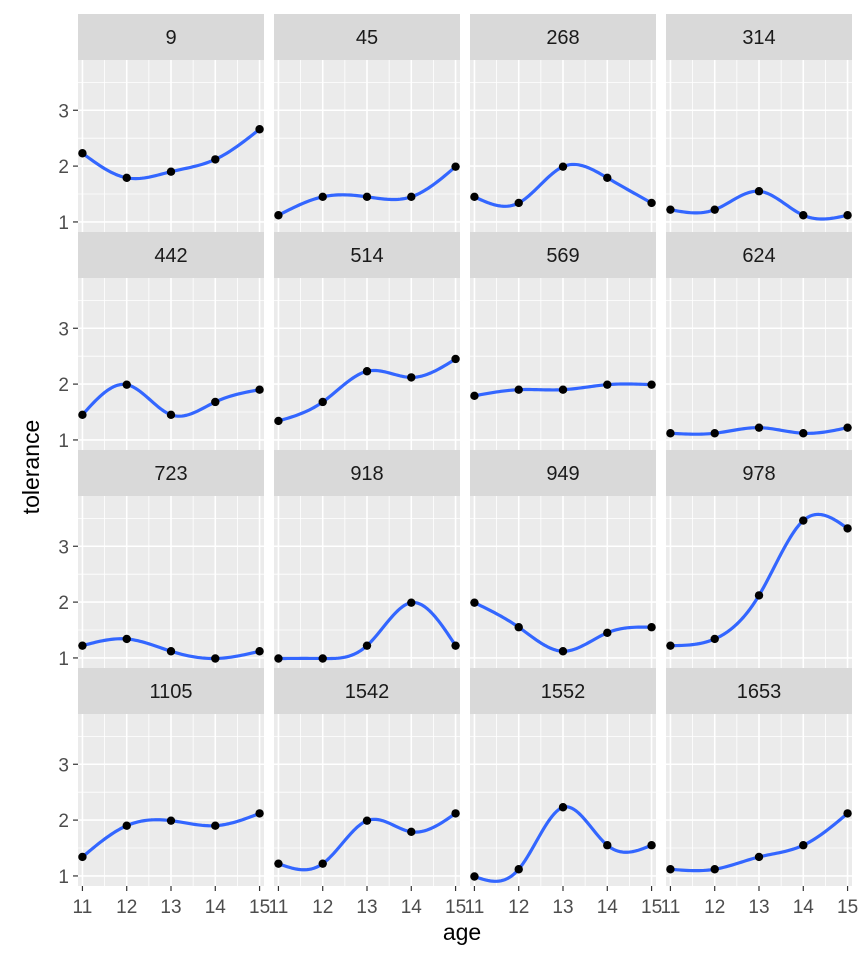 The image size is (864, 960). What do you see at coordinates (31, 467) in the screenshot?
I see `y-axis-title: tolerance` at bounding box center [31, 467].